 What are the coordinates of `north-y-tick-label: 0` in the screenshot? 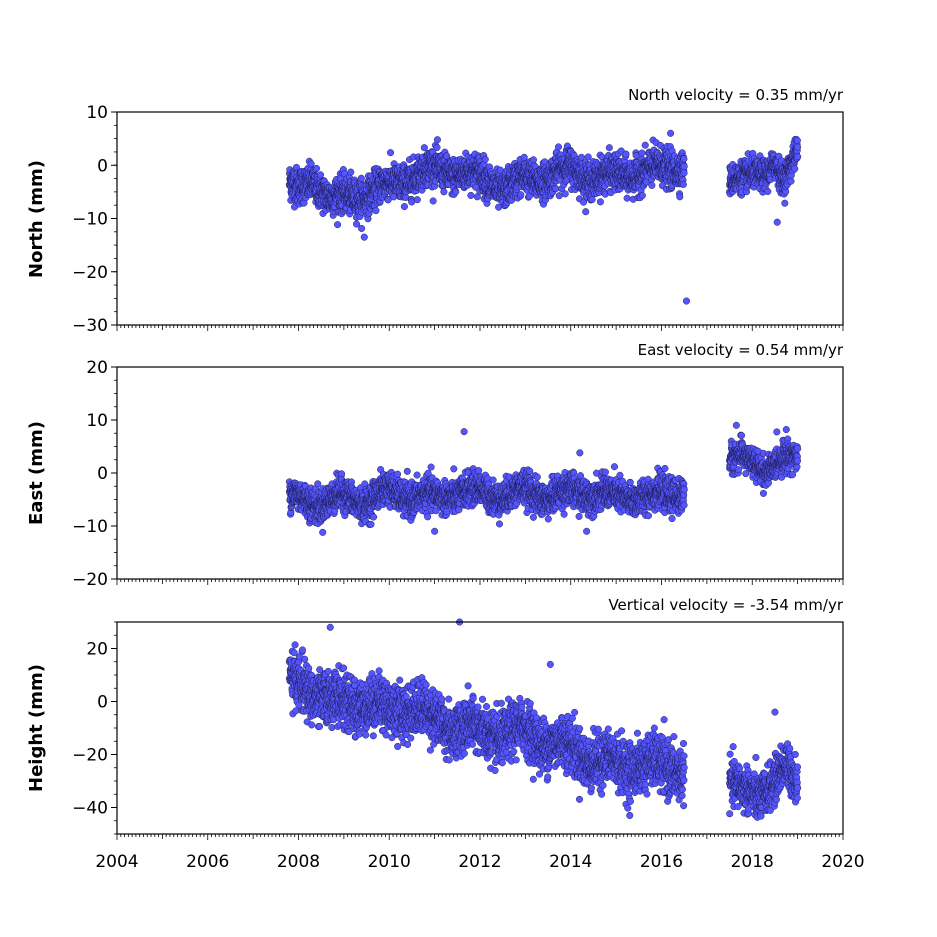 It's located at (102, 166).